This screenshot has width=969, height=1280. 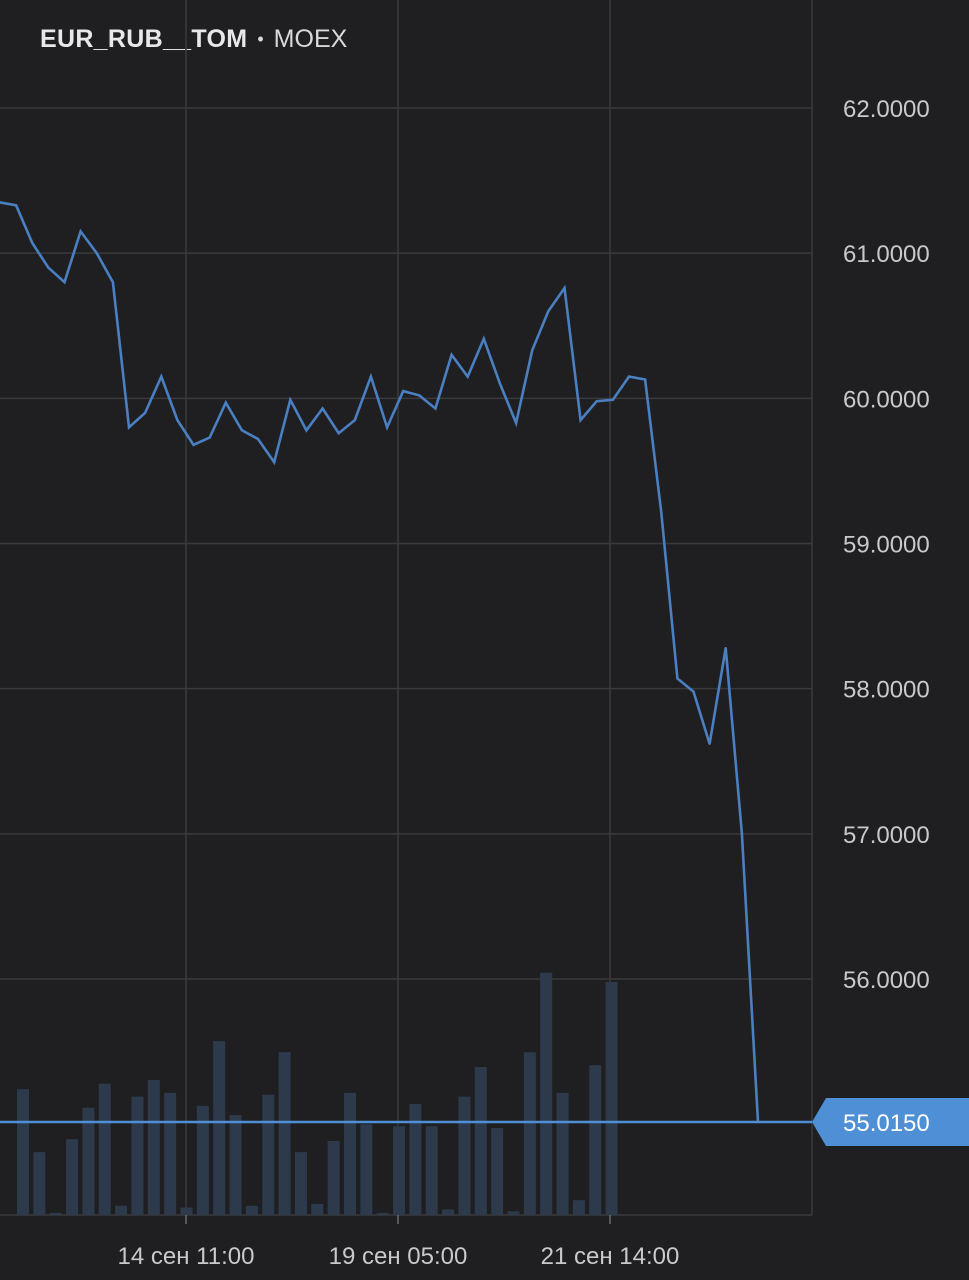 I want to click on exchange-name: MOEX, so click(x=310, y=38).